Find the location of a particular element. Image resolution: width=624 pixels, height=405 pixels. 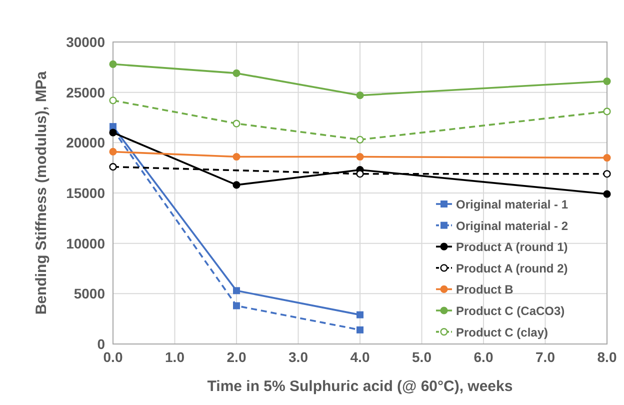

y-tick-label: 0 is located at coordinates (101, 344).